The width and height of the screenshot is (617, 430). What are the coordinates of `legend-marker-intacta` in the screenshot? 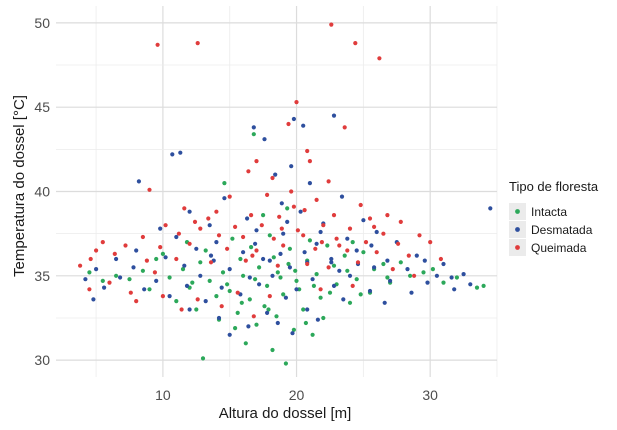 It's located at (517, 211).